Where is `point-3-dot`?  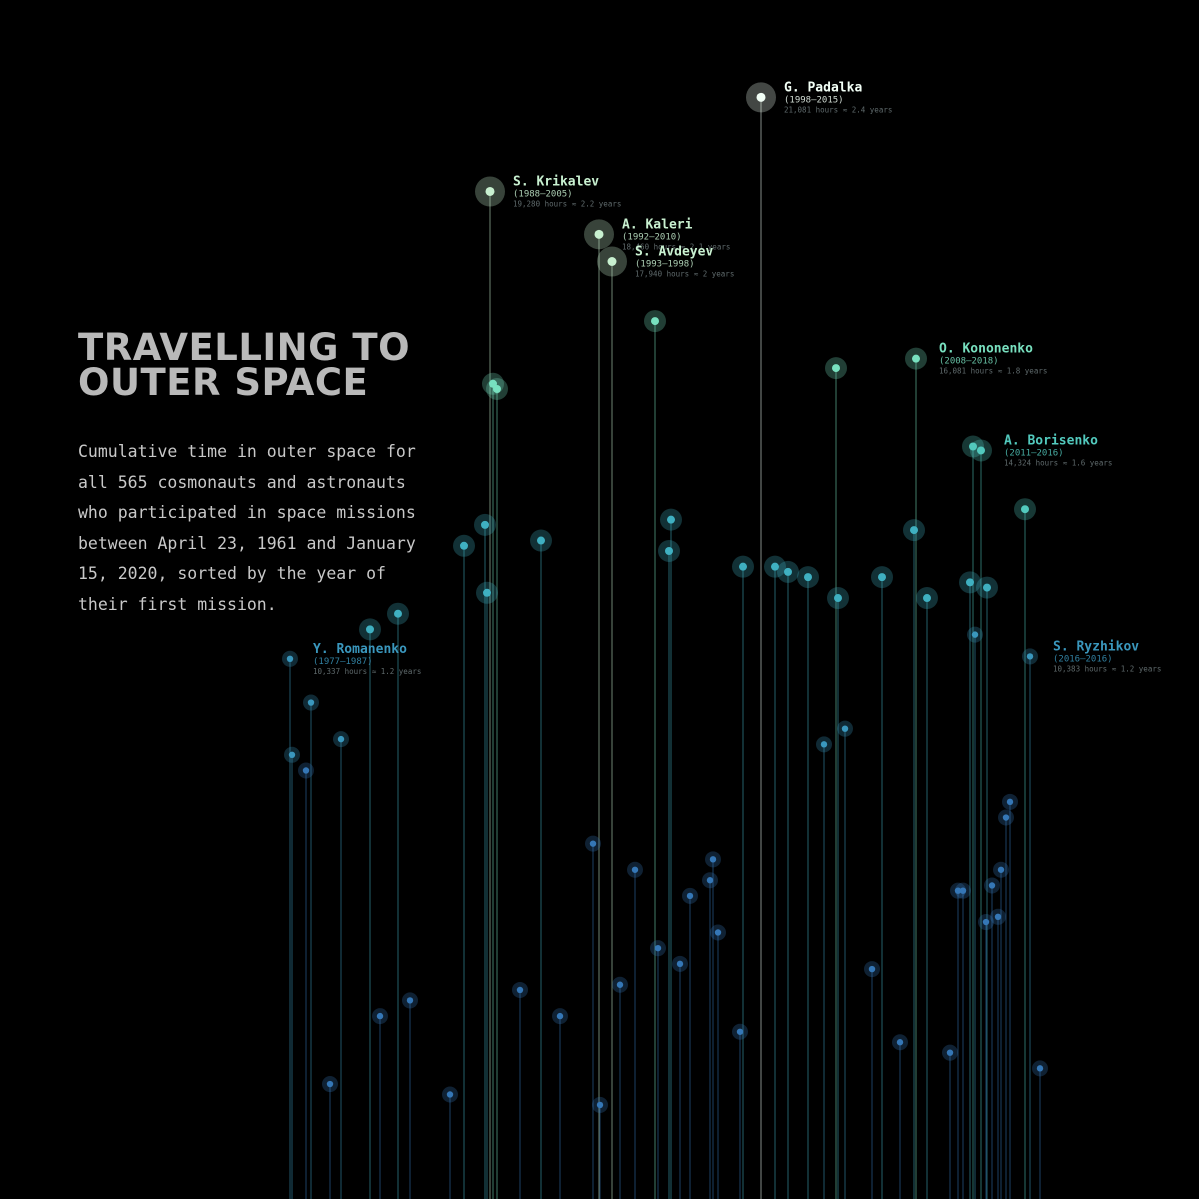
point-3-dot is located at coordinates (541, 540).